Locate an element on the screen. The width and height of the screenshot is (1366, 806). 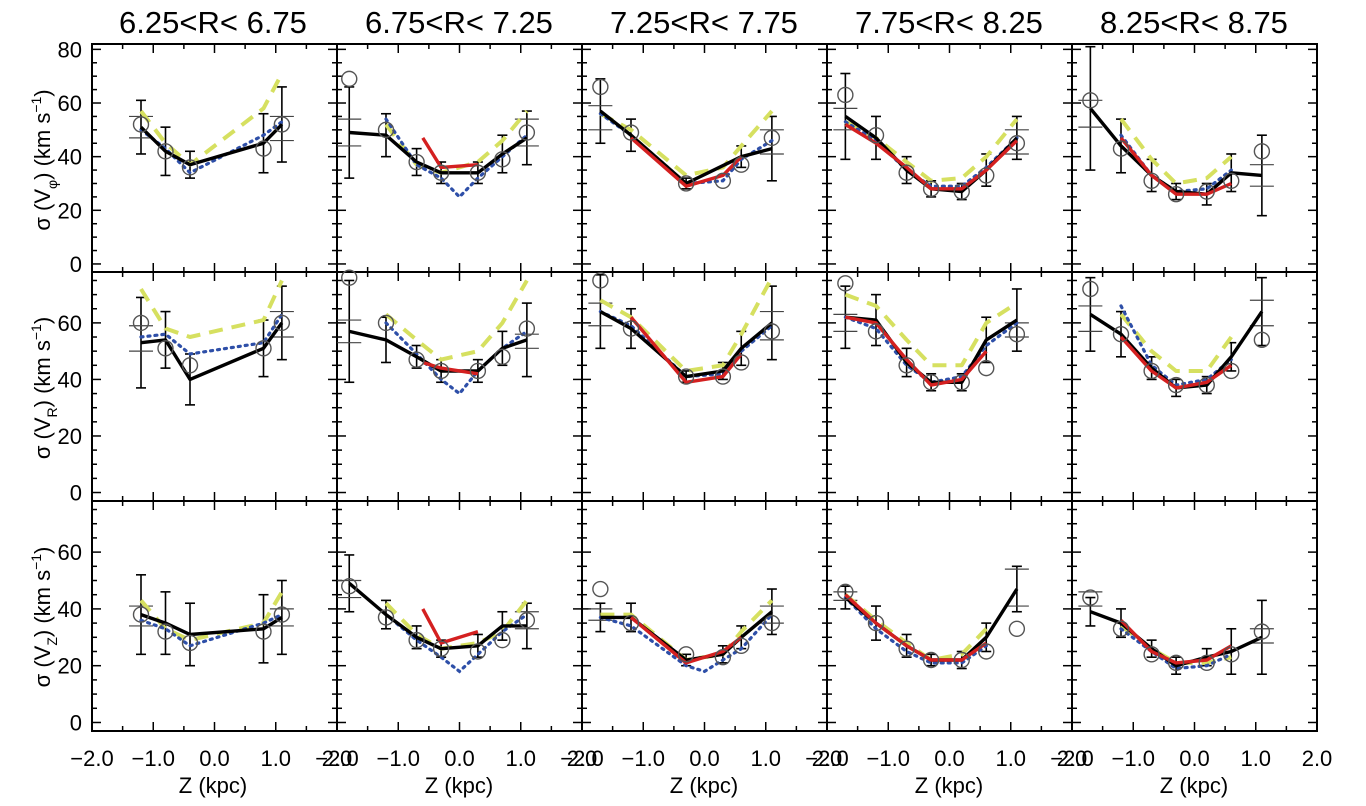
panel-r1-c2 is located at coordinates (459, 158).